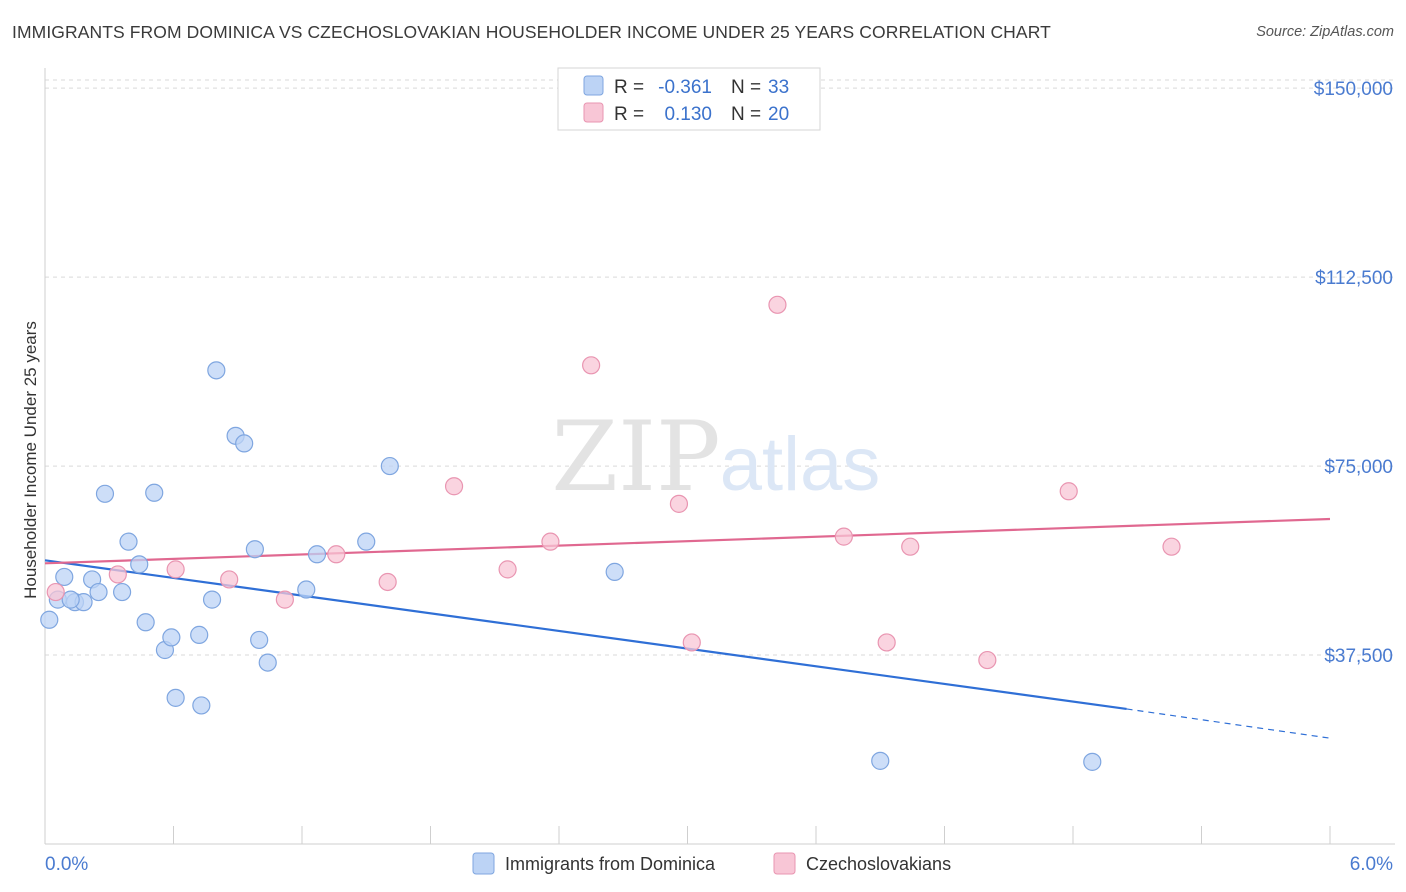 This screenshot has height=892, width=1406. Describe the element at coordinates (778, 114) in the screenshot. I see `legend-n-value: 20` at that location.